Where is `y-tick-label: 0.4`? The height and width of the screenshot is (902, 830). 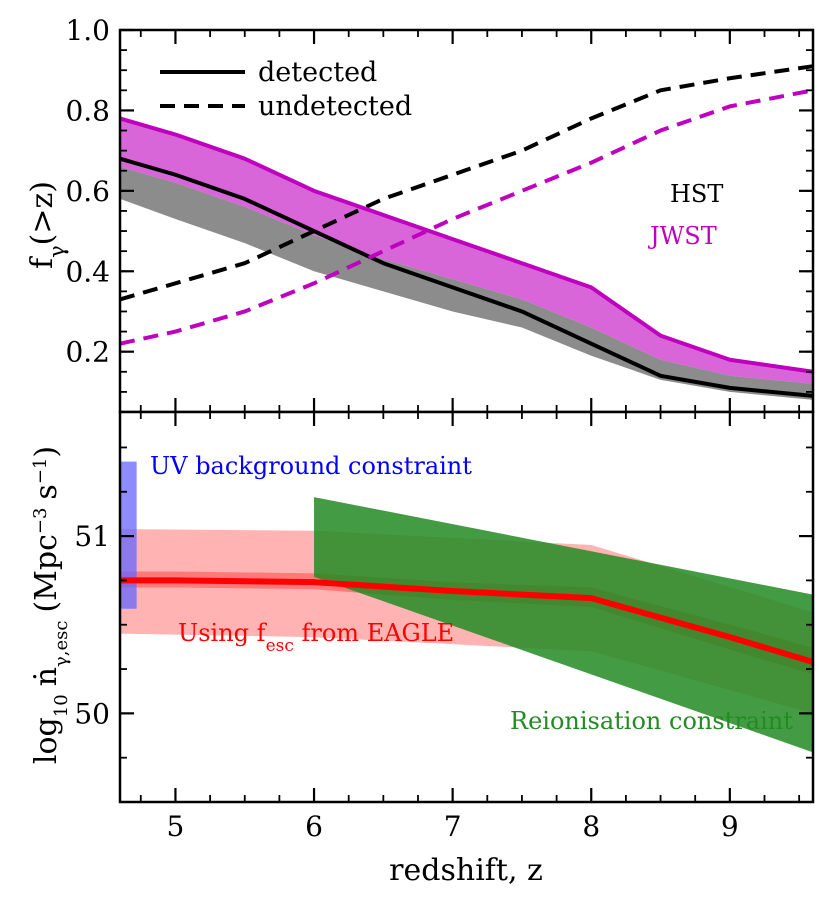 y-tick-label: 0.4 is located at coordinates (87, 271).